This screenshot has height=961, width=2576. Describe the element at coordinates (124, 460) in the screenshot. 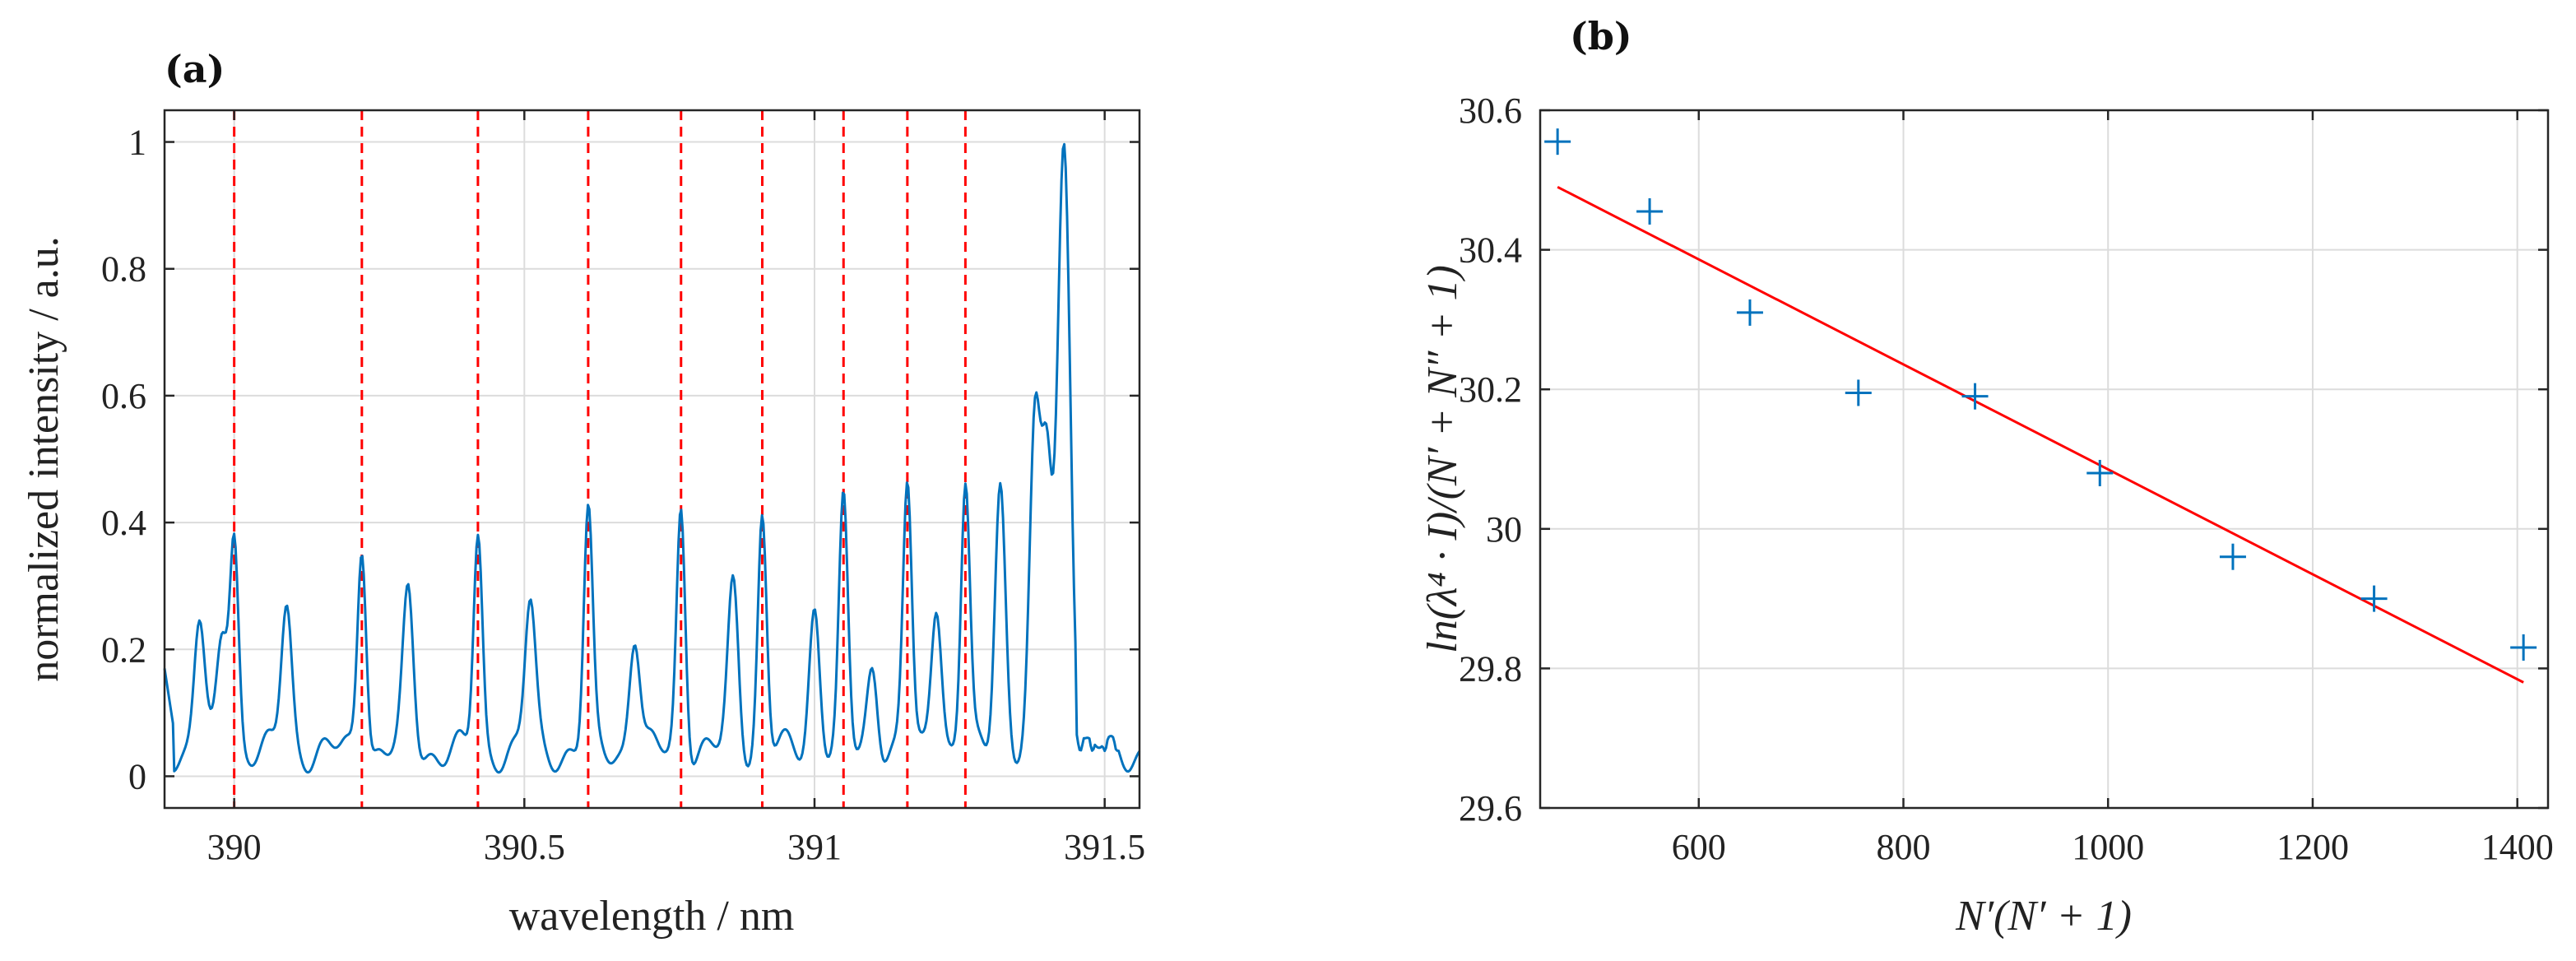

I see `panel-a-y-tick-labels: 0 0.2 0.4 0.6 0.8 1` at that location.